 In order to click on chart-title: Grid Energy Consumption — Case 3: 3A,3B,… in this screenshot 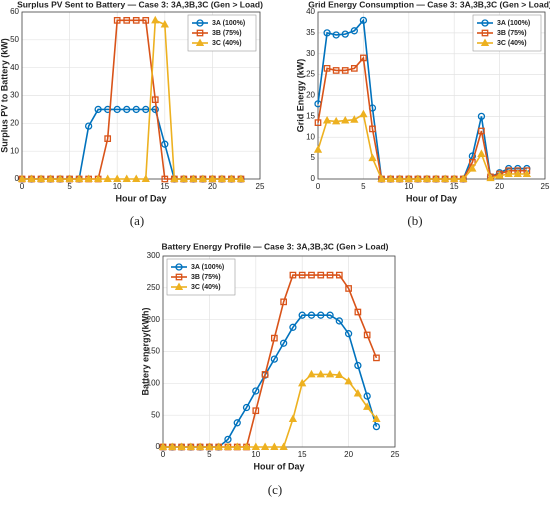, I will do `click(429, 4)`.